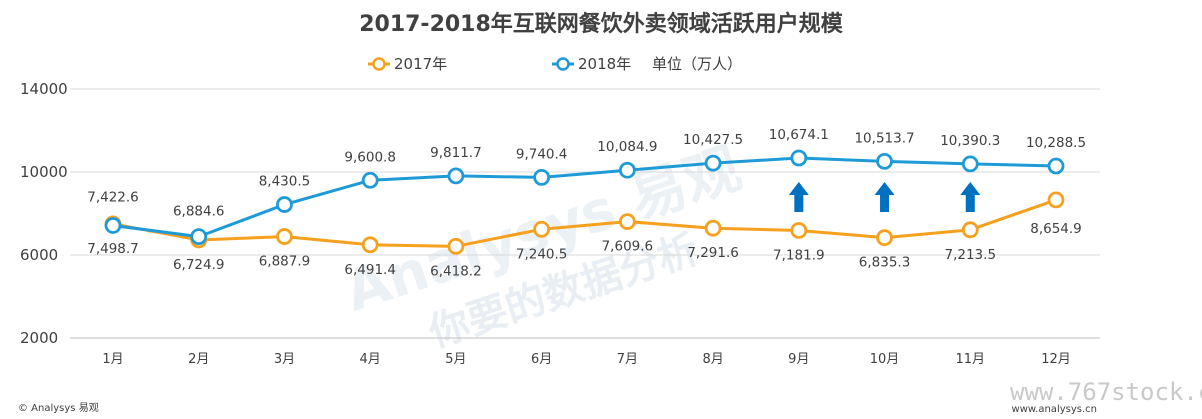 This screenshot has width=1202, height=419. What do you see at coordinates (604, 64) in the screenshot?
I see `legend-label-2018: 2018年` at bounding box center [604, 64].